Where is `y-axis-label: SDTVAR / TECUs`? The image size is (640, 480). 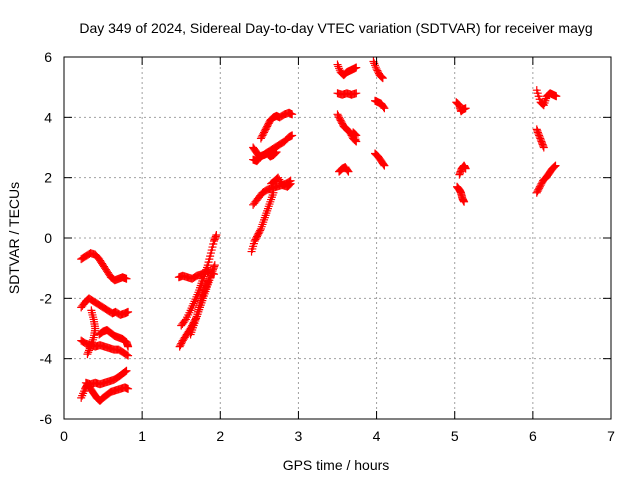 y-axis-label: SDTVAR / TECUs is located at coordinates (14, 238).